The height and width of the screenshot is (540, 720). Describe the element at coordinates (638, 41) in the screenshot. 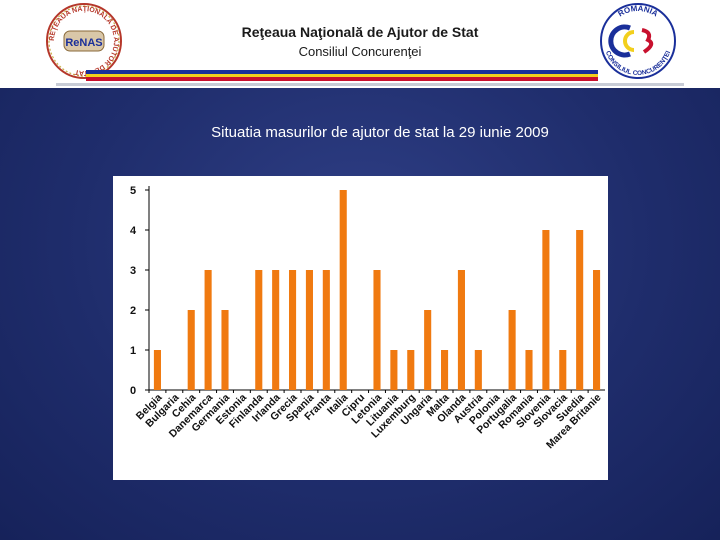

I see `consiliul-concurentei-logo: ROMÂNIA CONSILIUL CONCURENŢEI` at that location.